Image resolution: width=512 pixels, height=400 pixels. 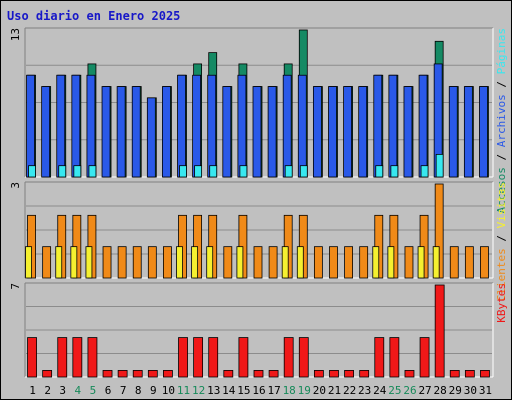 I want to click on x-tick-label: 20, so click(x=319, y=390).